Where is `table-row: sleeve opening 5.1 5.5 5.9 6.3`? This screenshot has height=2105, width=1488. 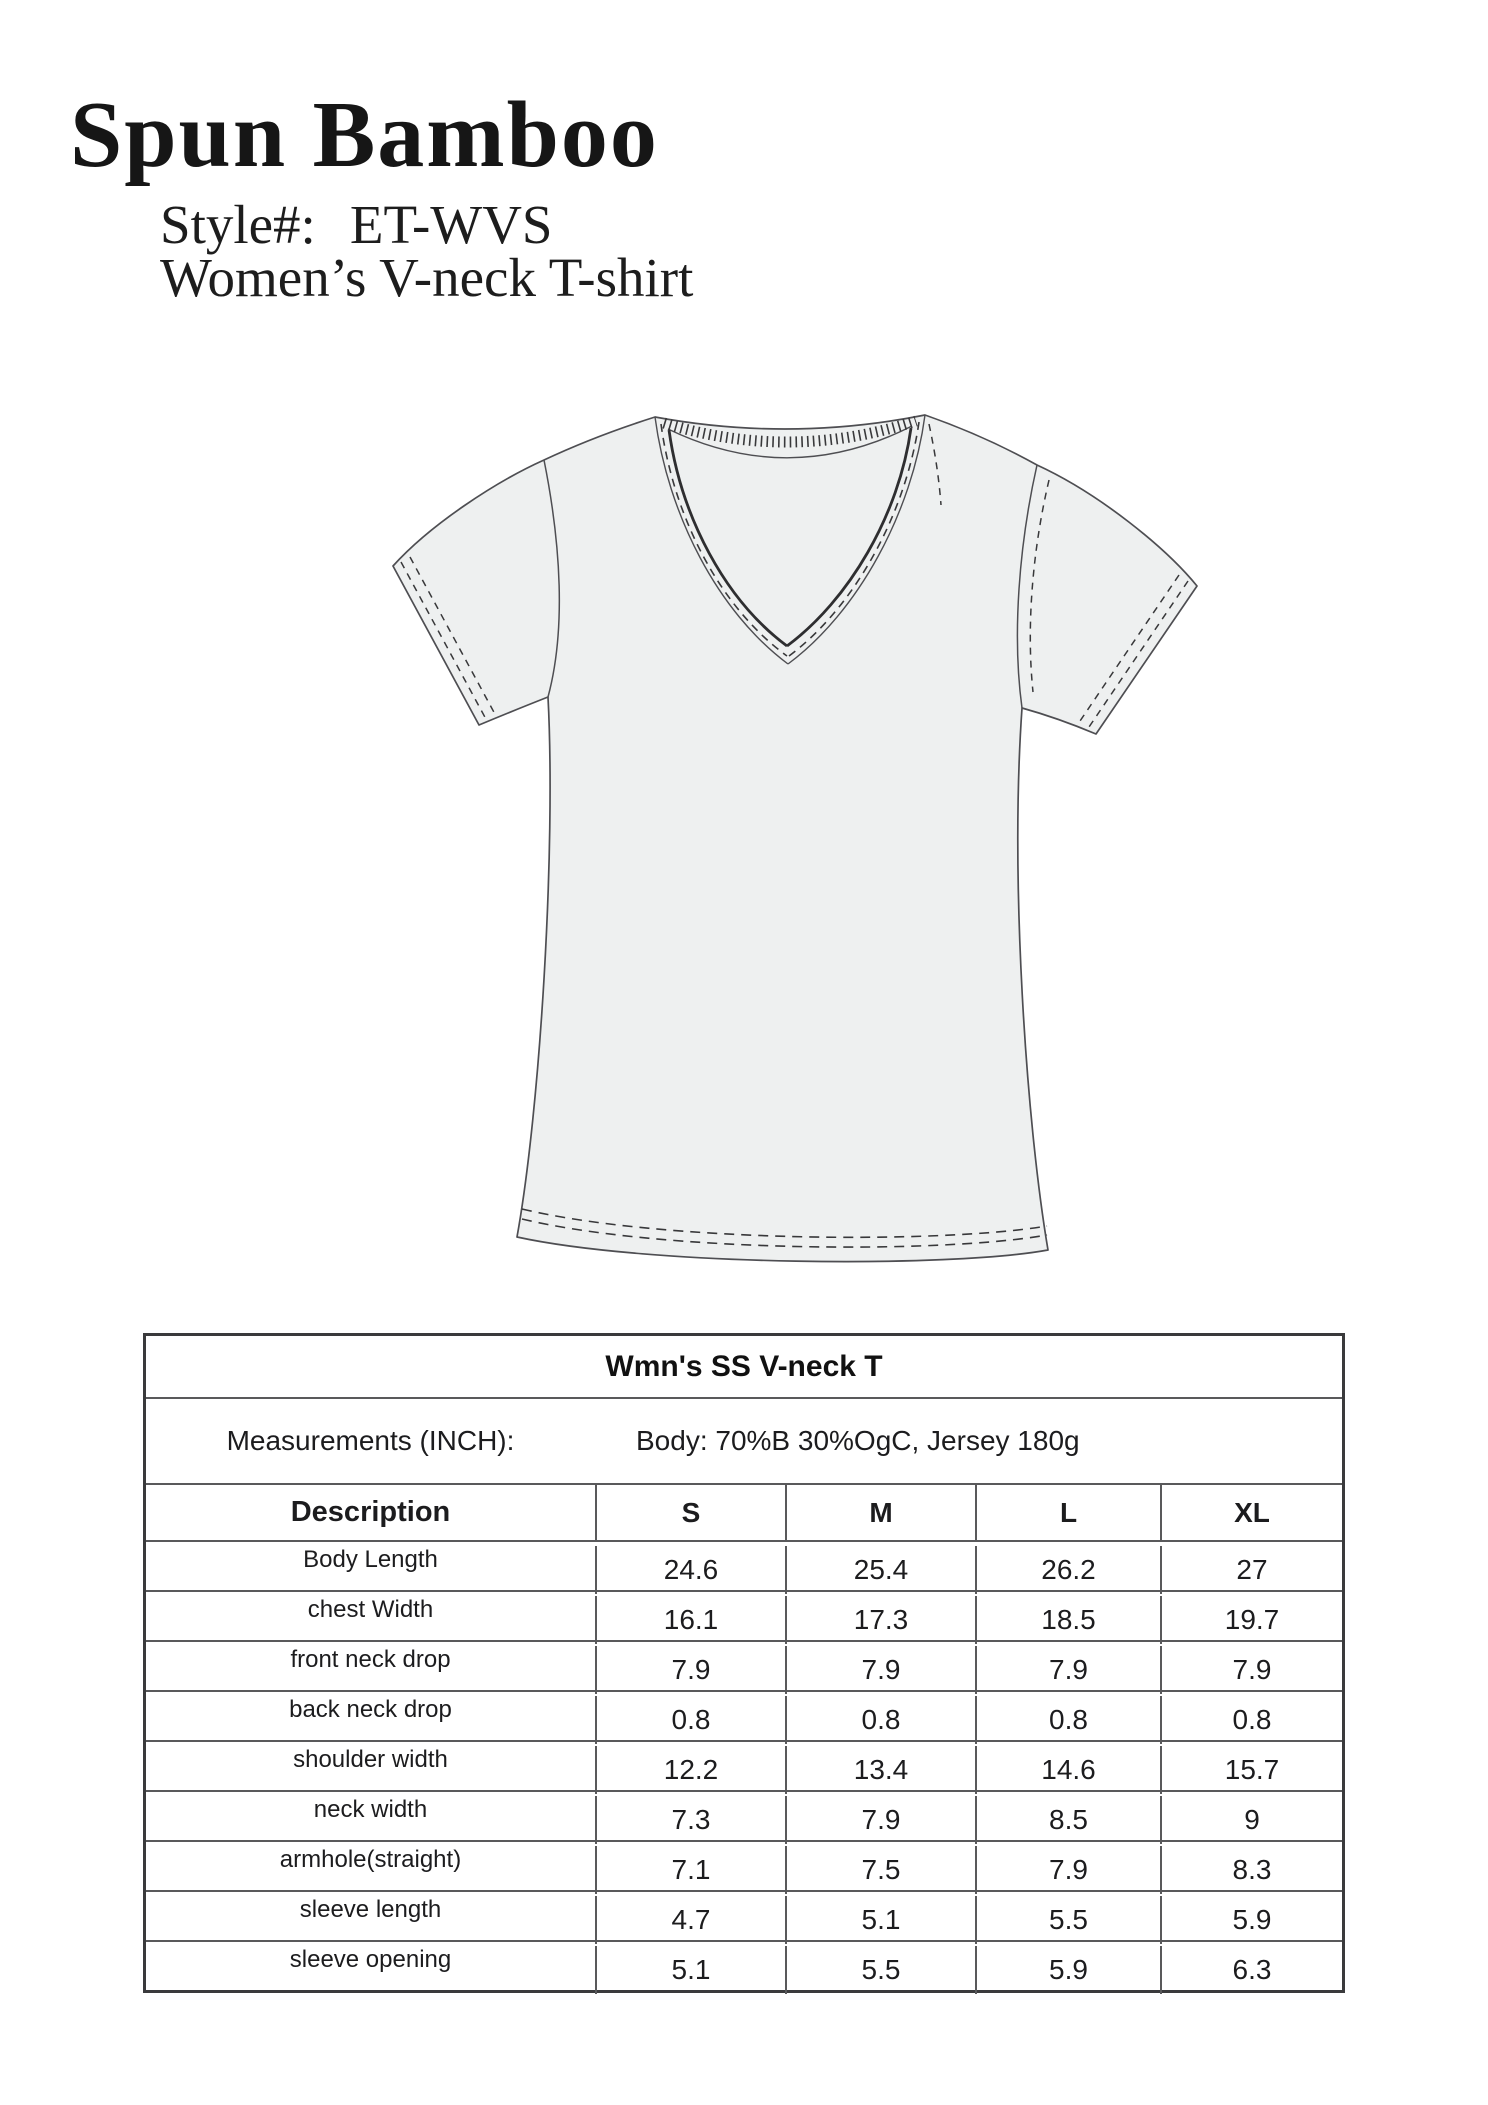 table-row: sleeve opening 5.1 5.5 5.9 6.3 is located at coordinates (744, 1967).